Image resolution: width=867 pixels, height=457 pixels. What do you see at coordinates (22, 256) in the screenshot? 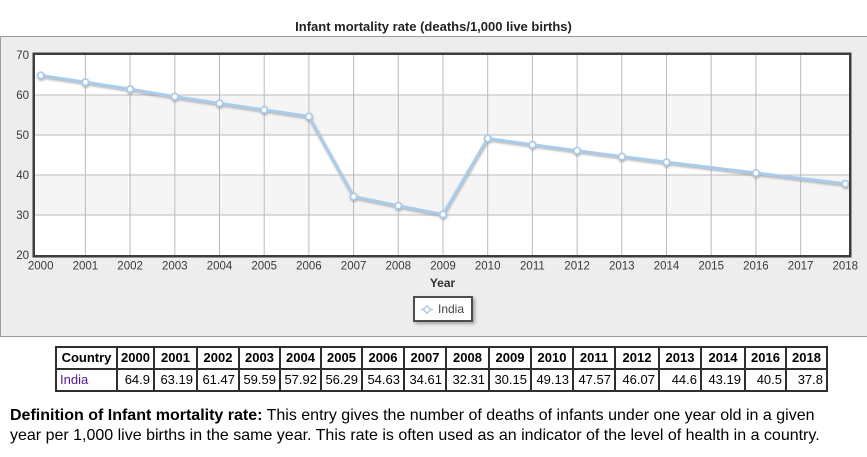
I see `svg-text: 20` at bounding box center [22, 256].